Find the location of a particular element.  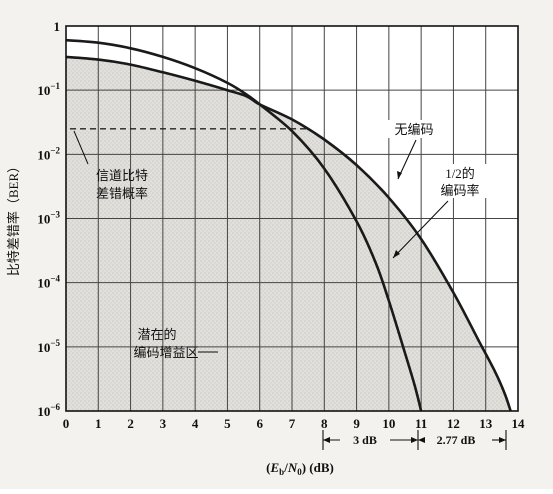

y-tick-label: 10⁻⁵ is located at coordinates (48, 346).